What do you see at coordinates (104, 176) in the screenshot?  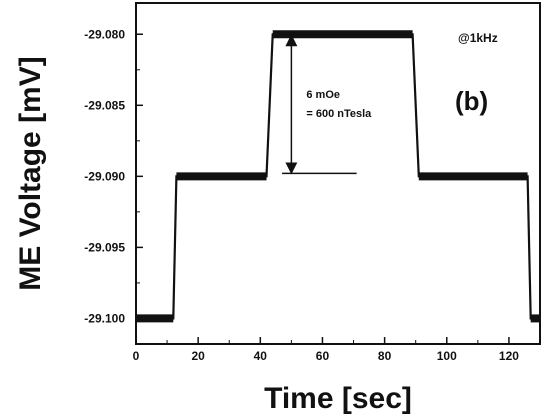 I see `y-tick-label: -29.090` at bounding box center [104, 176].